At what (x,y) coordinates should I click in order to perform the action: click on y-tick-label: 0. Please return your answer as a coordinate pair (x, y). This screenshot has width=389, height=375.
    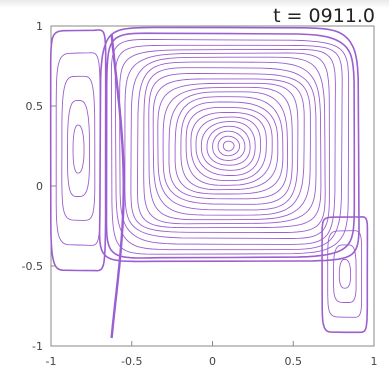
    Looking at the image, I should click on (39, 186).